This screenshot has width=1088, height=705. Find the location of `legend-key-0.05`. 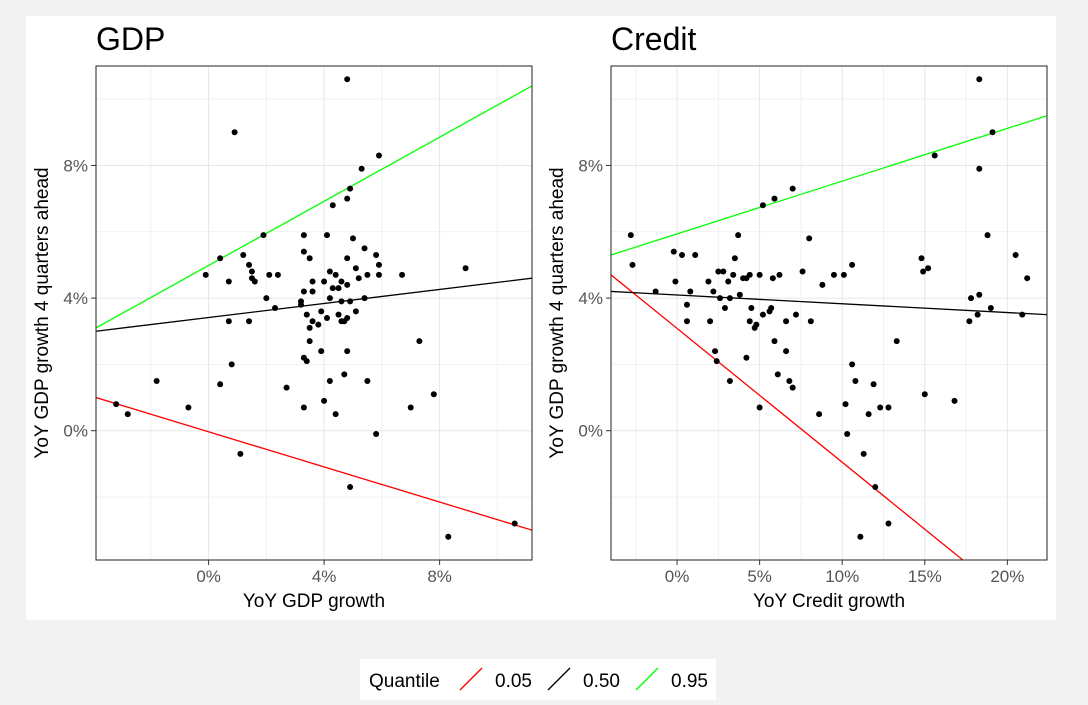

legend-key-0.05 is located at coordinates (471, 679).